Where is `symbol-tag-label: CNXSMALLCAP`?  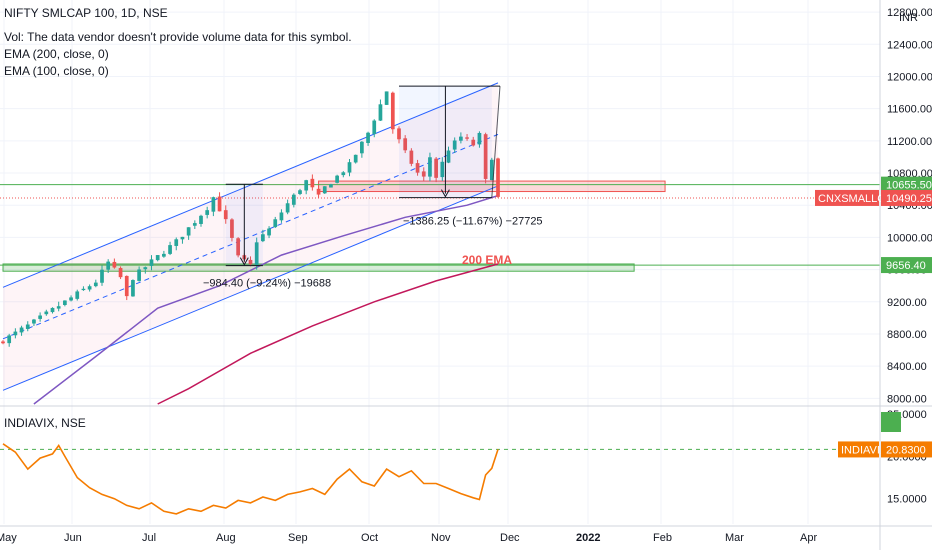
symbol-tag-label: CNXSMALLCAP is located at coordinates (859, 199).